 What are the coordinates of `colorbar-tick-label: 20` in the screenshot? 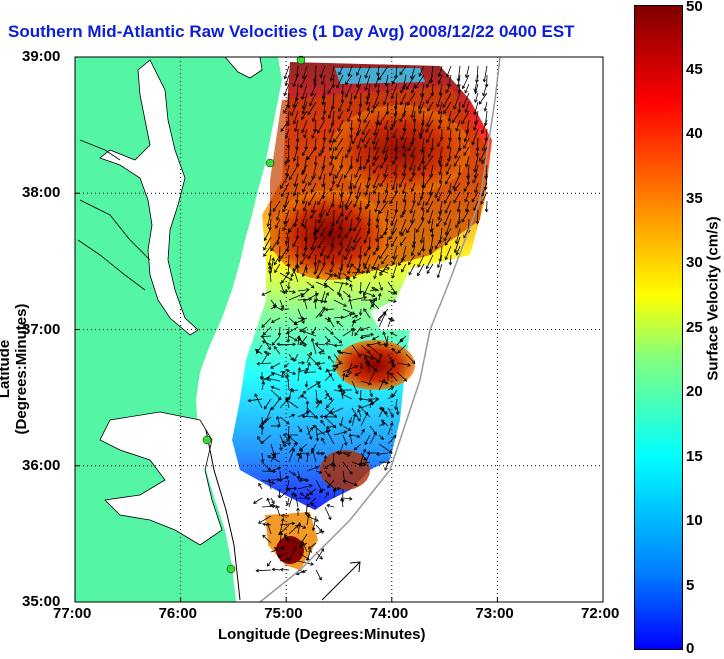 It's located at (694, 391).